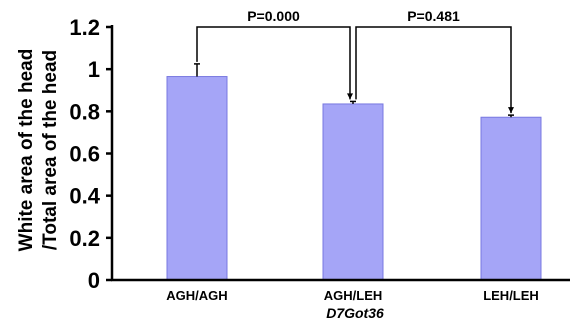 The height and width of the screenshot is (322, 578). What do you see at coordinates (196, 295) in the screenshot?
I see `category-label: AGH/AGH` at bounding box center [196, 295].